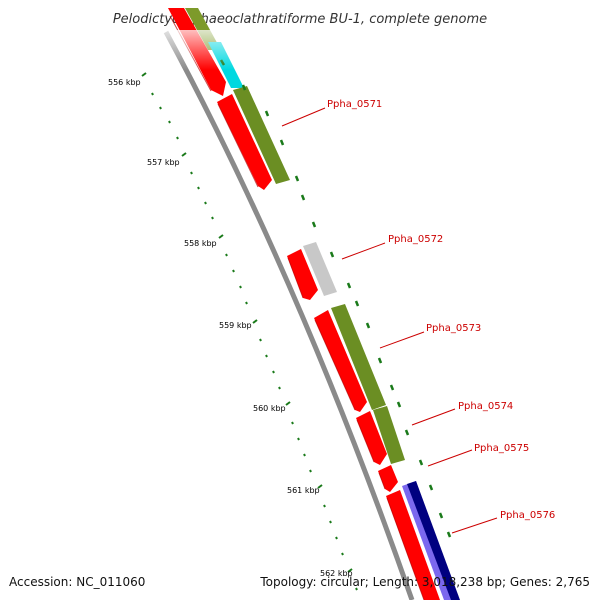  Describe the element at coordinates (303, 490) in the screenshot. I see `scale-label: 561 kbp` at that location.